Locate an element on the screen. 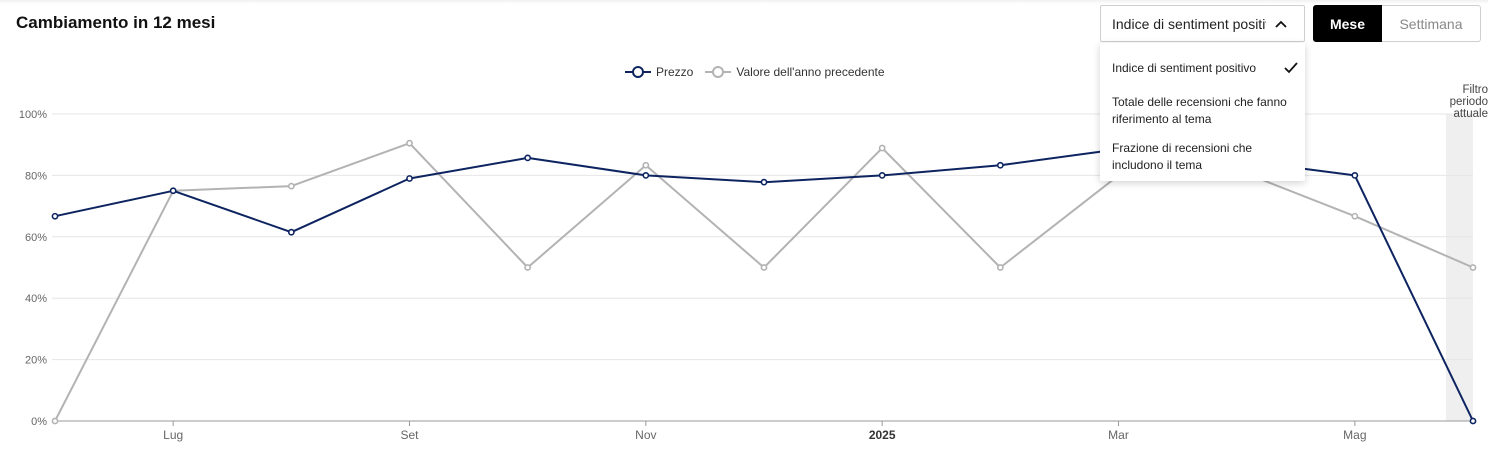 The image size is (1488, 453). x-tick-label: Lug is located at coordinates (173, 435).